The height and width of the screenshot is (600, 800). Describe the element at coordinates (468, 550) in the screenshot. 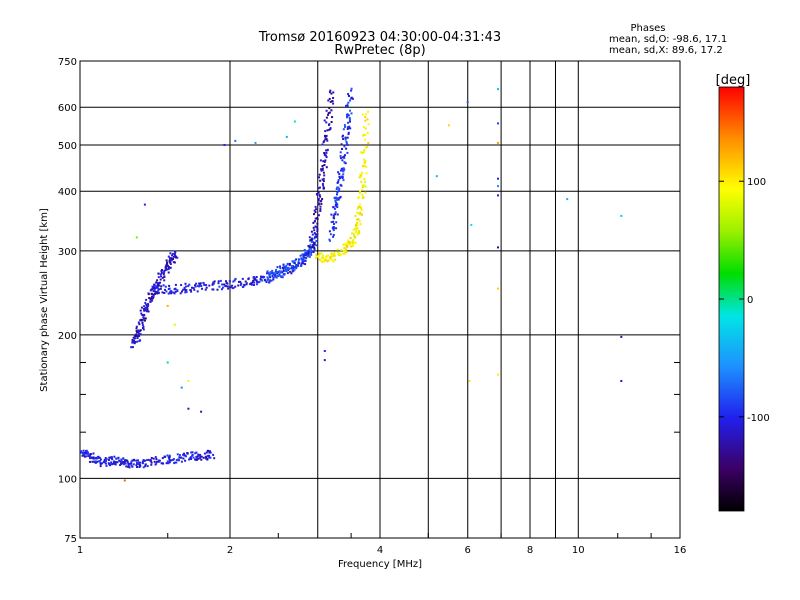

I see `x-tick-label: 6` at that location.